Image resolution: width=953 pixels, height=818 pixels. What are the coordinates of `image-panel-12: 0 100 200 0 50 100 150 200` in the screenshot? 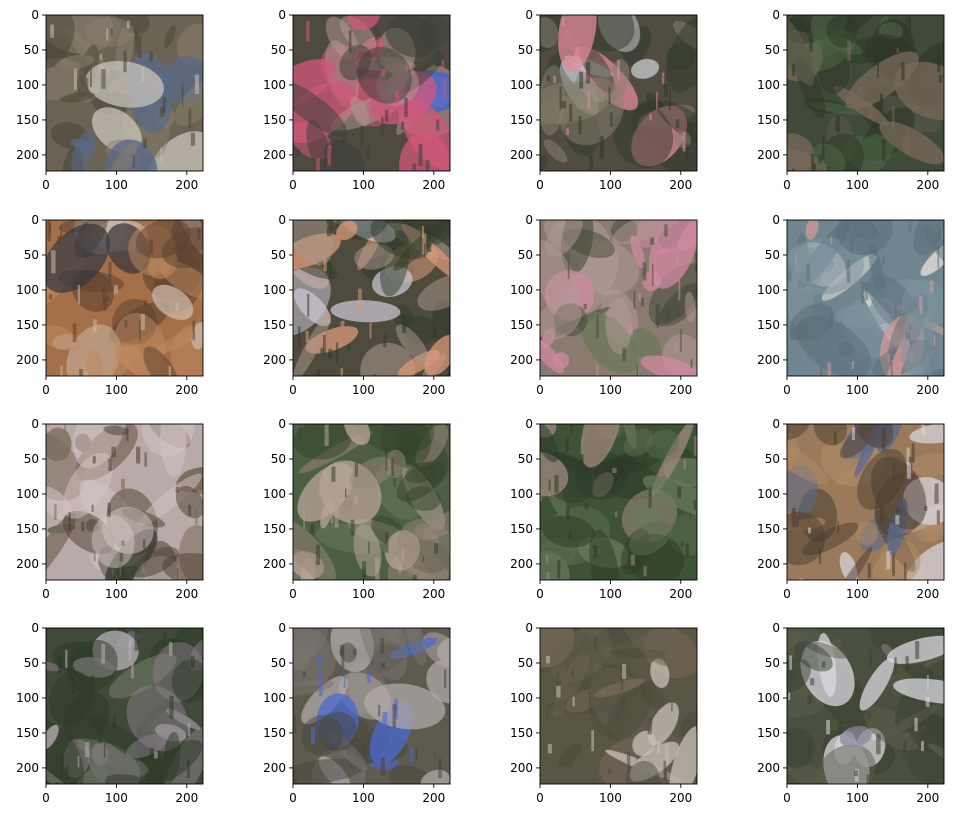 It's located at (851, 509).